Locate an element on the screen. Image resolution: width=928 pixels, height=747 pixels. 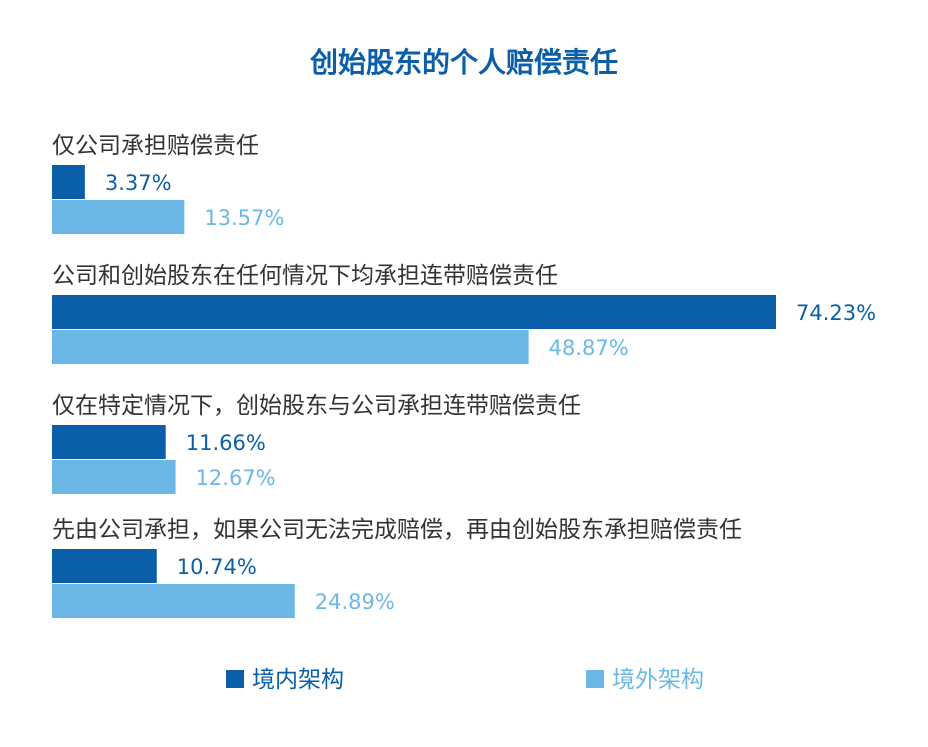
value-label: 11.66% is located at coordinates (226, 443).